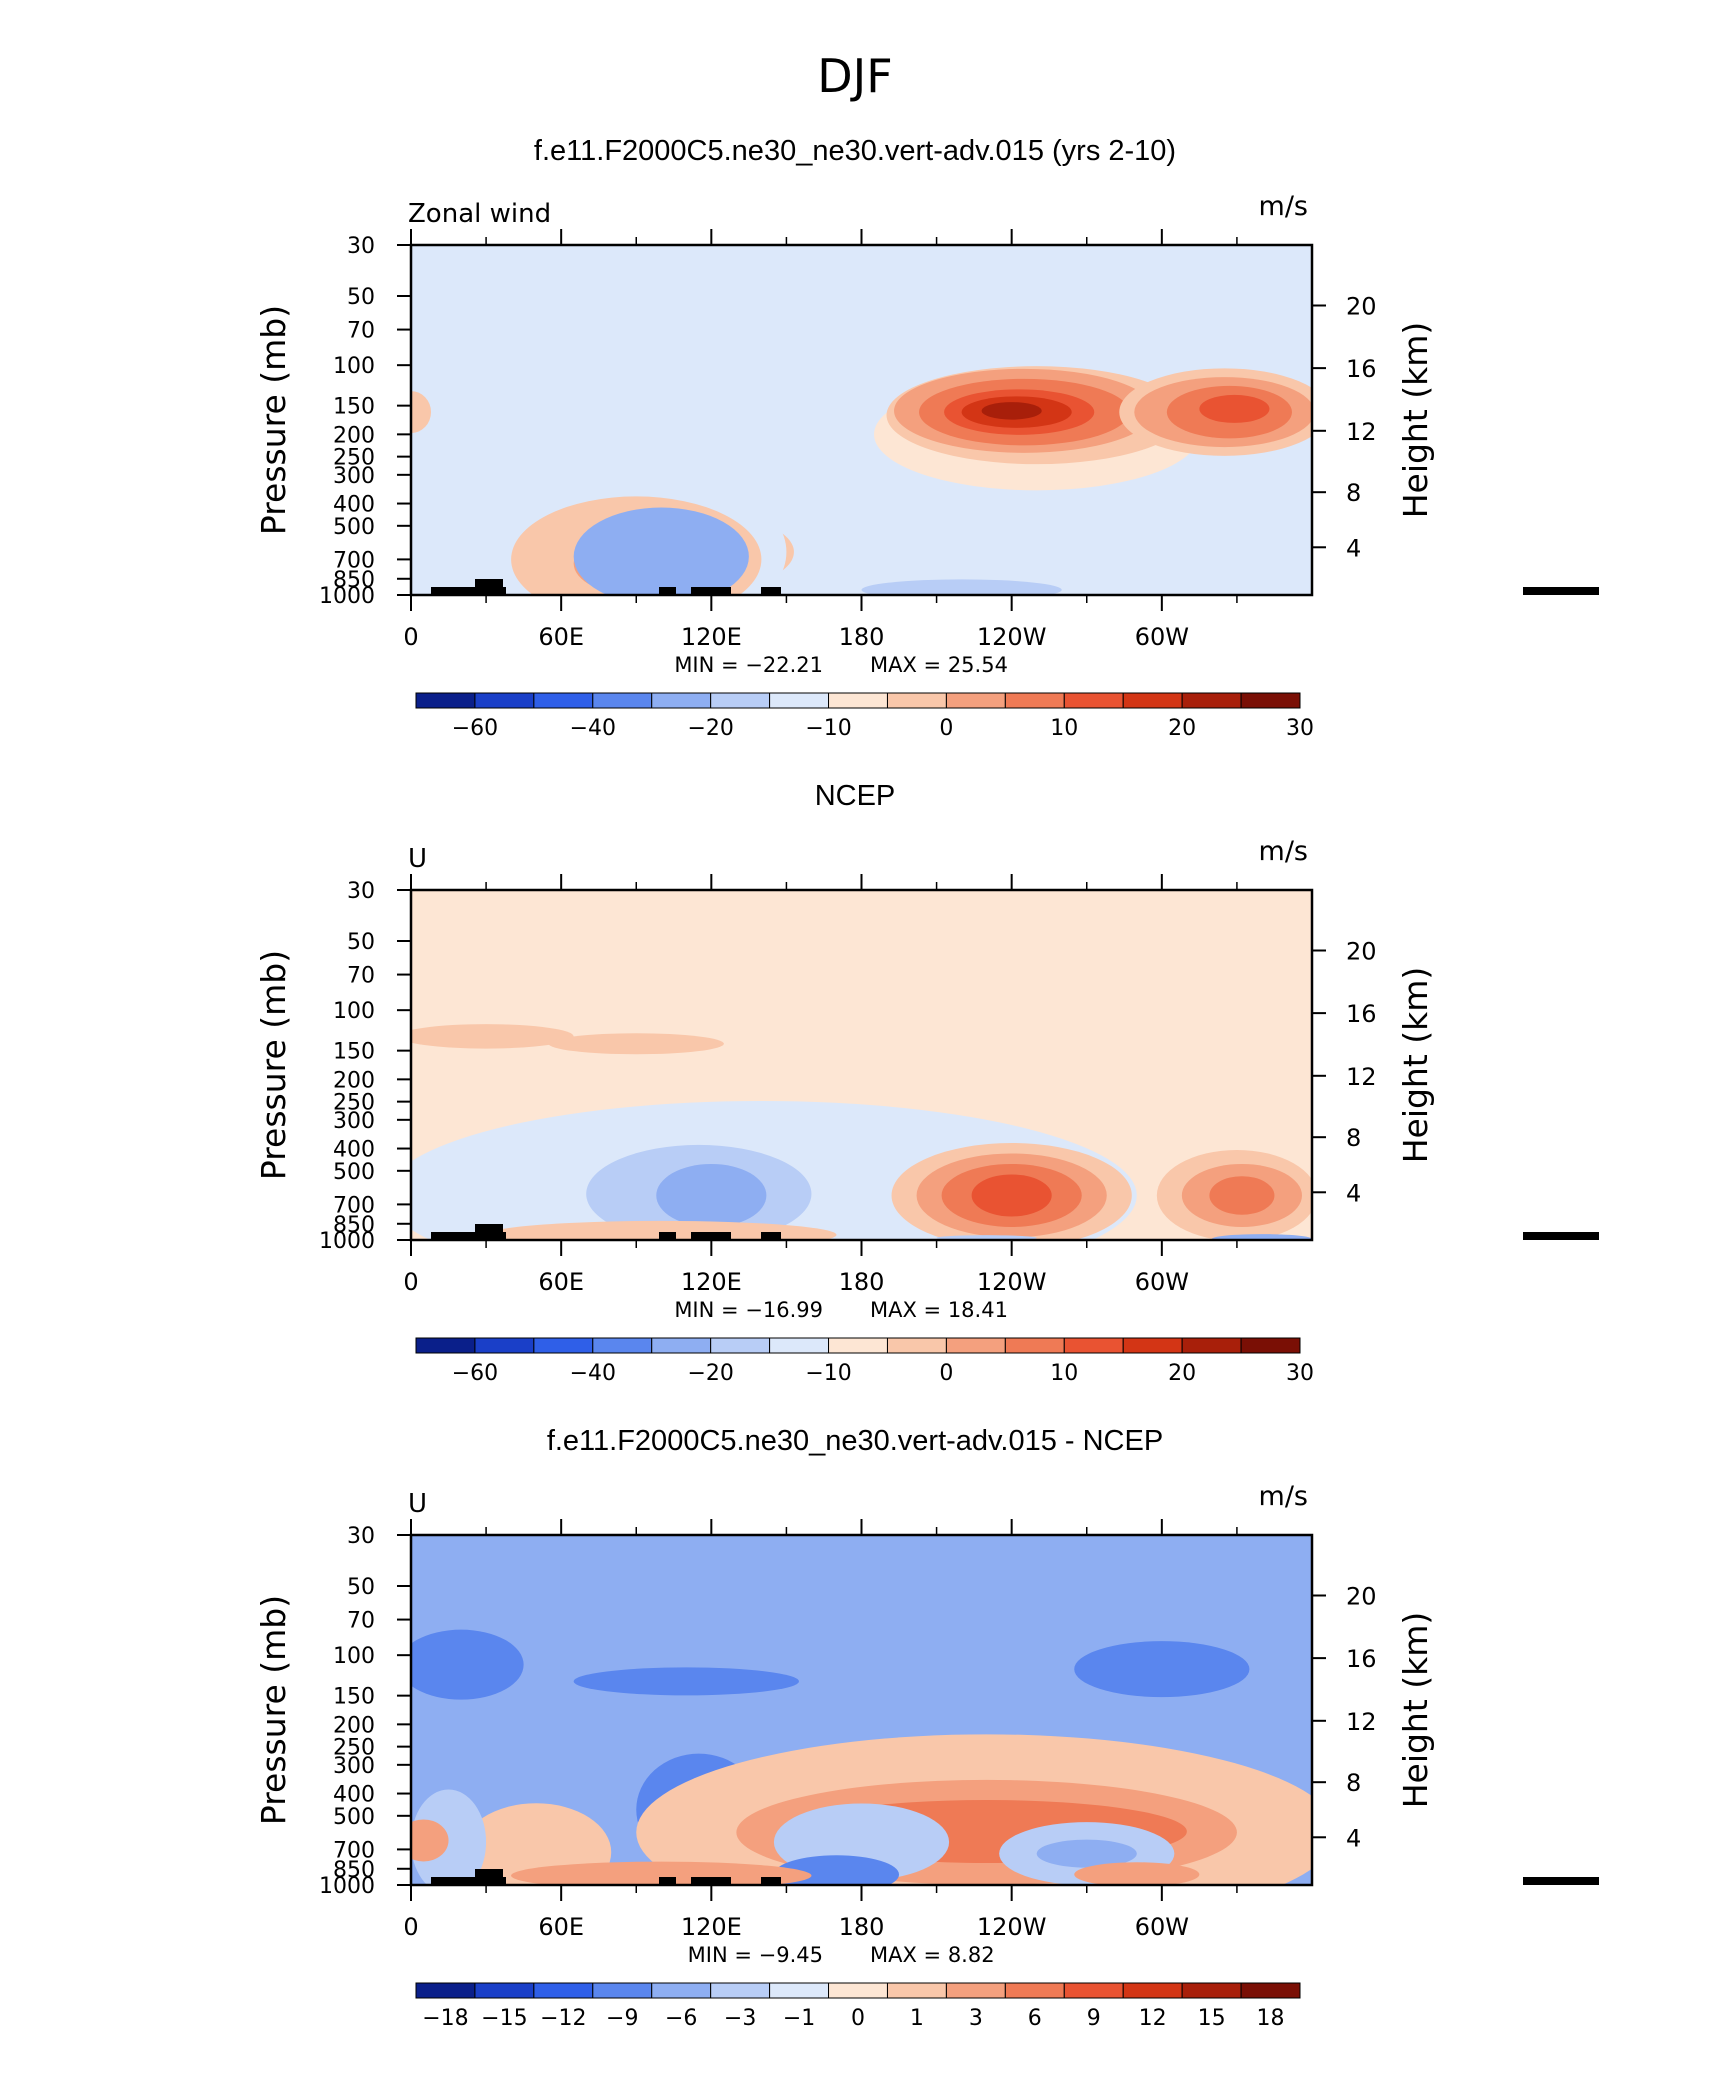 The width and height of the screenshot is (1710, 2074). I want to click on colorbar-label: −12, so click(563, 2018).